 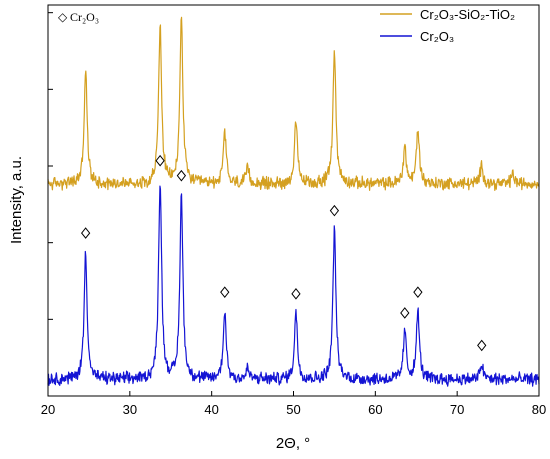 What do you see at coordinates (211, 409) in the screenshot?
I see `x-tick-label: 40` at bounding box center [211, 409].